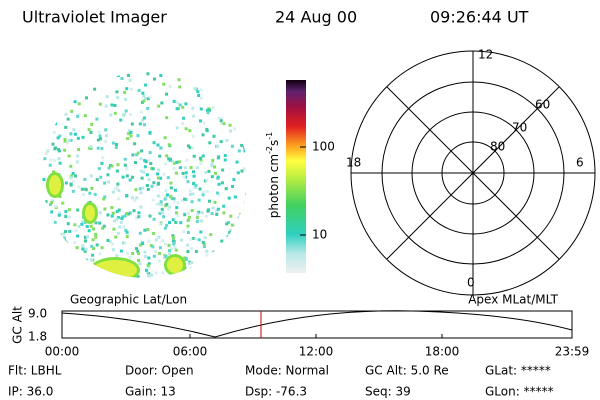 Image resolution: width=600 pixels, height=400 pixels. Describe the element at coordinates (442, 352) in the screenshot. I see `time-label: 18:00` at that location.